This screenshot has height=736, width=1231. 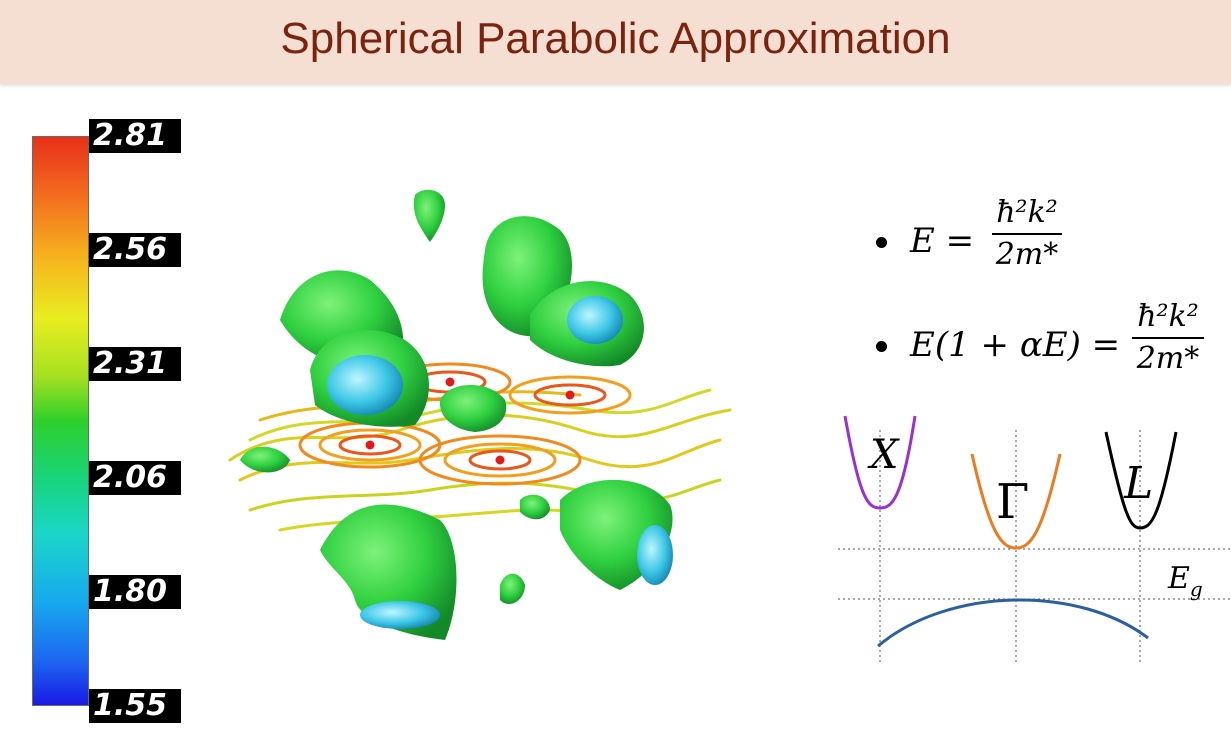 I want to click on l-valley-curve, so click(x=1141, y=480).